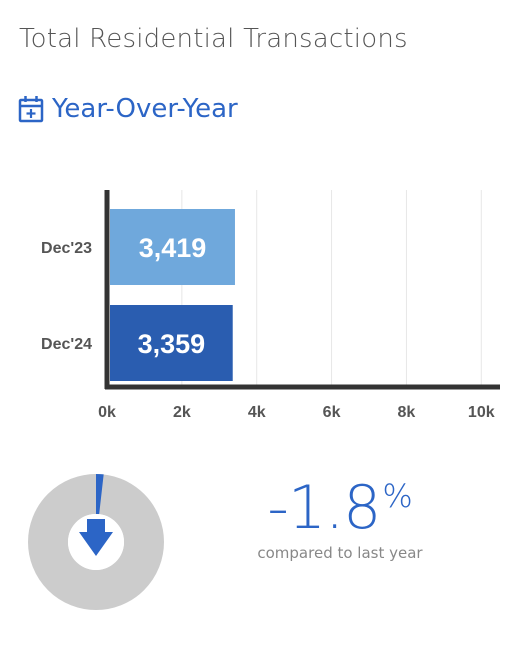  I want to click on change-caption: compared to last year, so click(340, 553).